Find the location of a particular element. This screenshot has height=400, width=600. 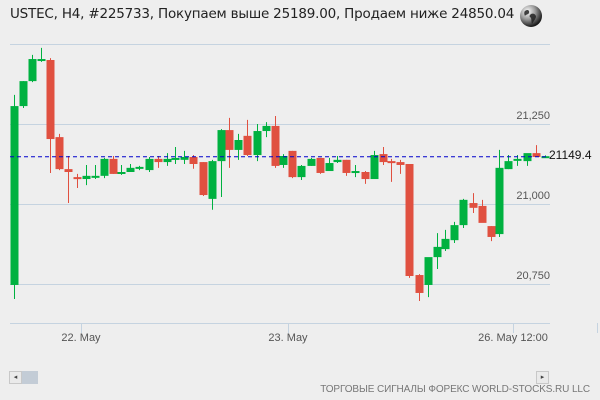

current-price-label: 21149.4 is located at coordinates (570, 155).